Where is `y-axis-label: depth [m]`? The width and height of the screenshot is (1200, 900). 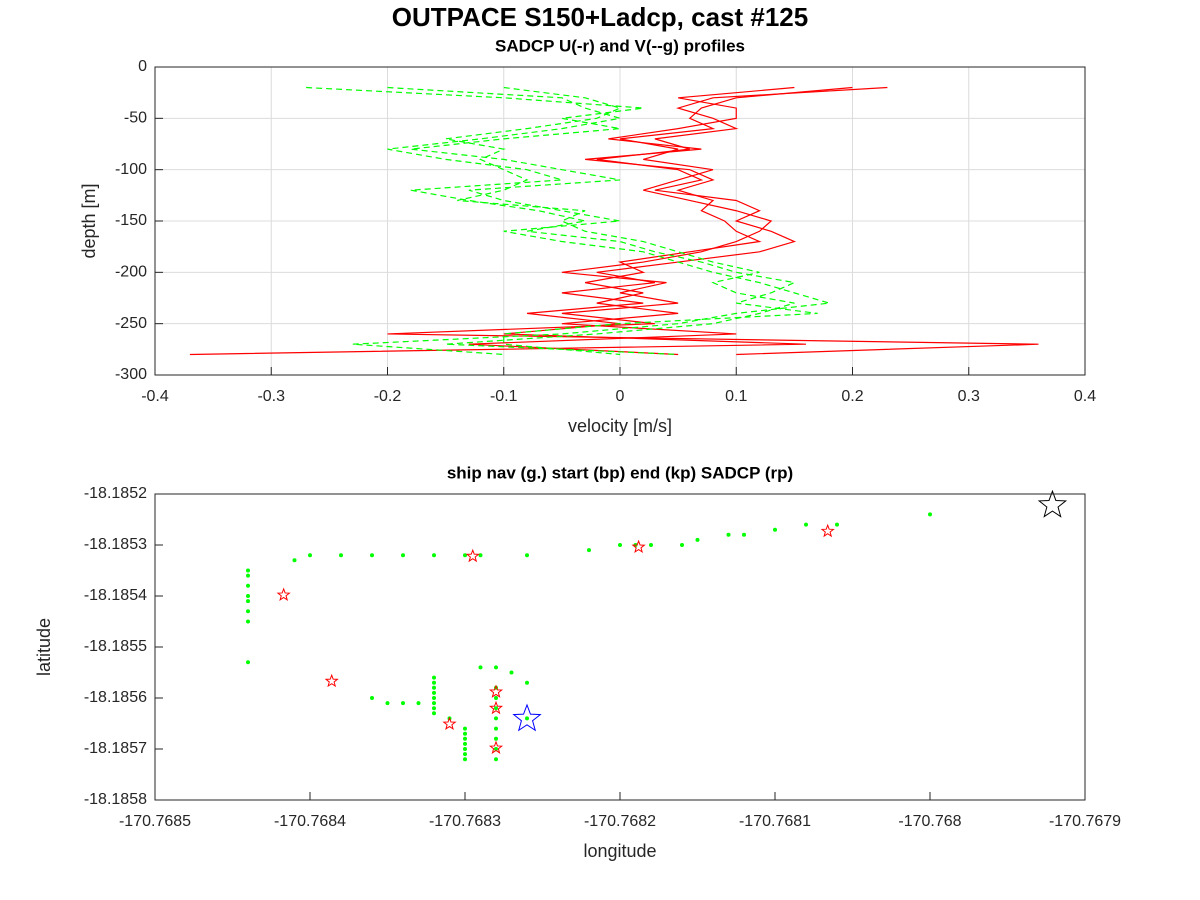
y-axis-label: depth [m] is located at coordinates (89, 220).